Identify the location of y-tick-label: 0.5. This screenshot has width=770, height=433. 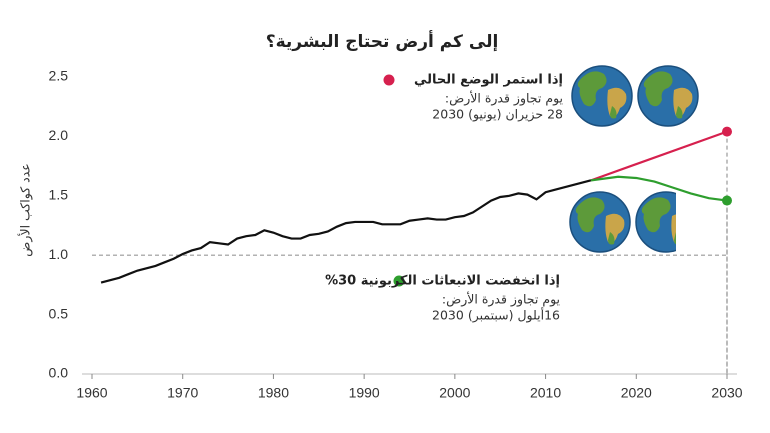
(59, 313).